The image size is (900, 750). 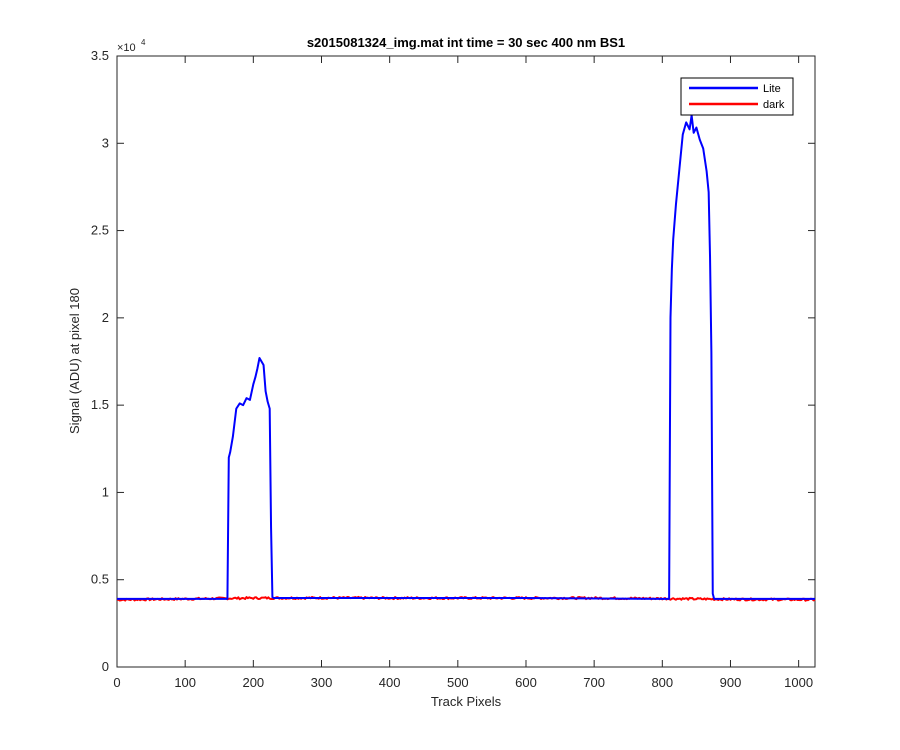 I want to click on legend-label-dark: dark, so click(x=774, y=105).